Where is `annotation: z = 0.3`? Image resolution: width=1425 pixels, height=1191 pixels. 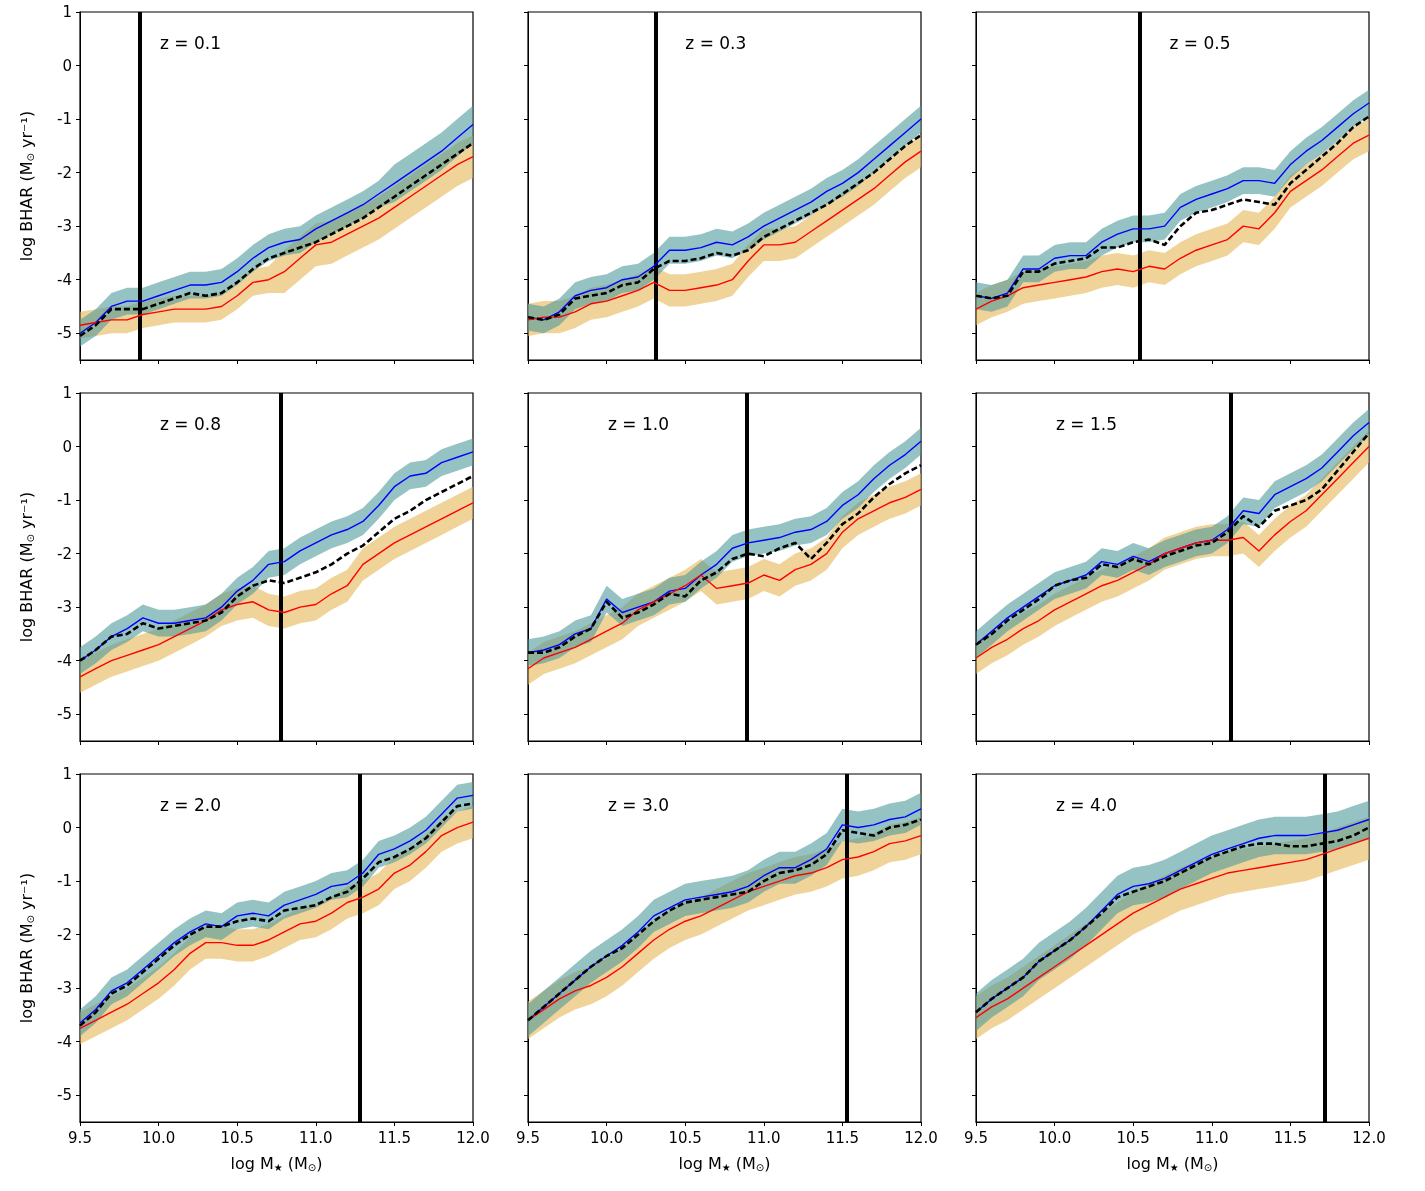 annotation: z = 0.3 is located at coordinates (716, 42).